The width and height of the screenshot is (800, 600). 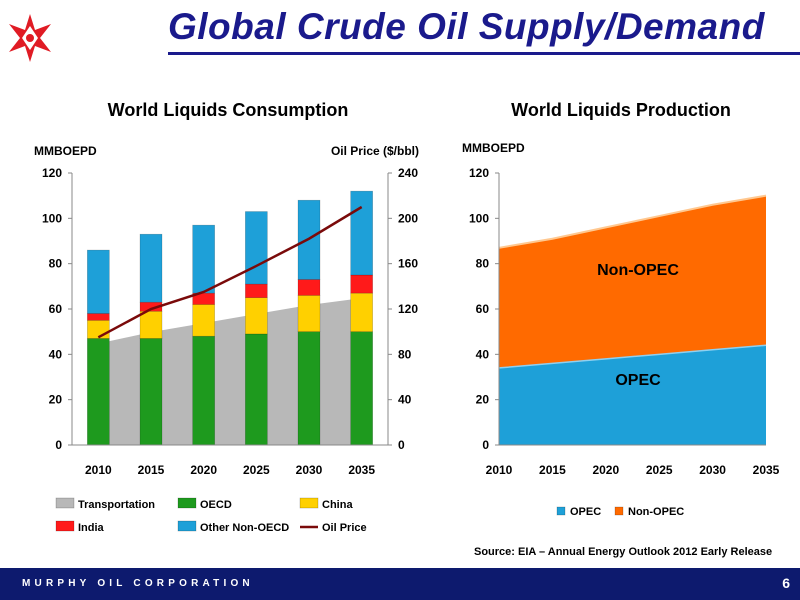 I want to click on consumption-y2tick-label: 160, so click(x=408, y=264).